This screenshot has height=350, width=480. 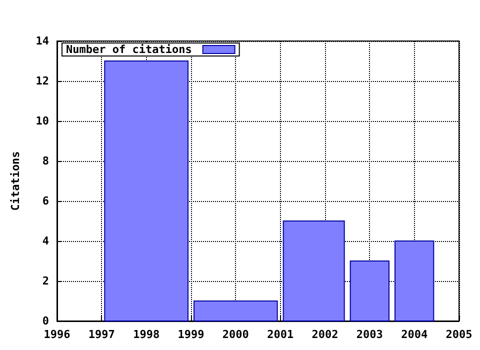 What do you see at coordinates (101, 334) in the screenshot?
I see `x-tick-label: 1997` at bounding box center [101, 334].